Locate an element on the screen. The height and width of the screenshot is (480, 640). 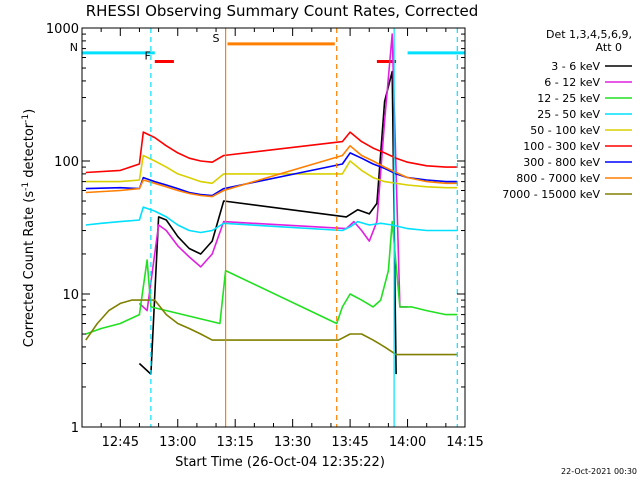
x-tick-label-7: 14:15 is located at coordinates (464, 442).